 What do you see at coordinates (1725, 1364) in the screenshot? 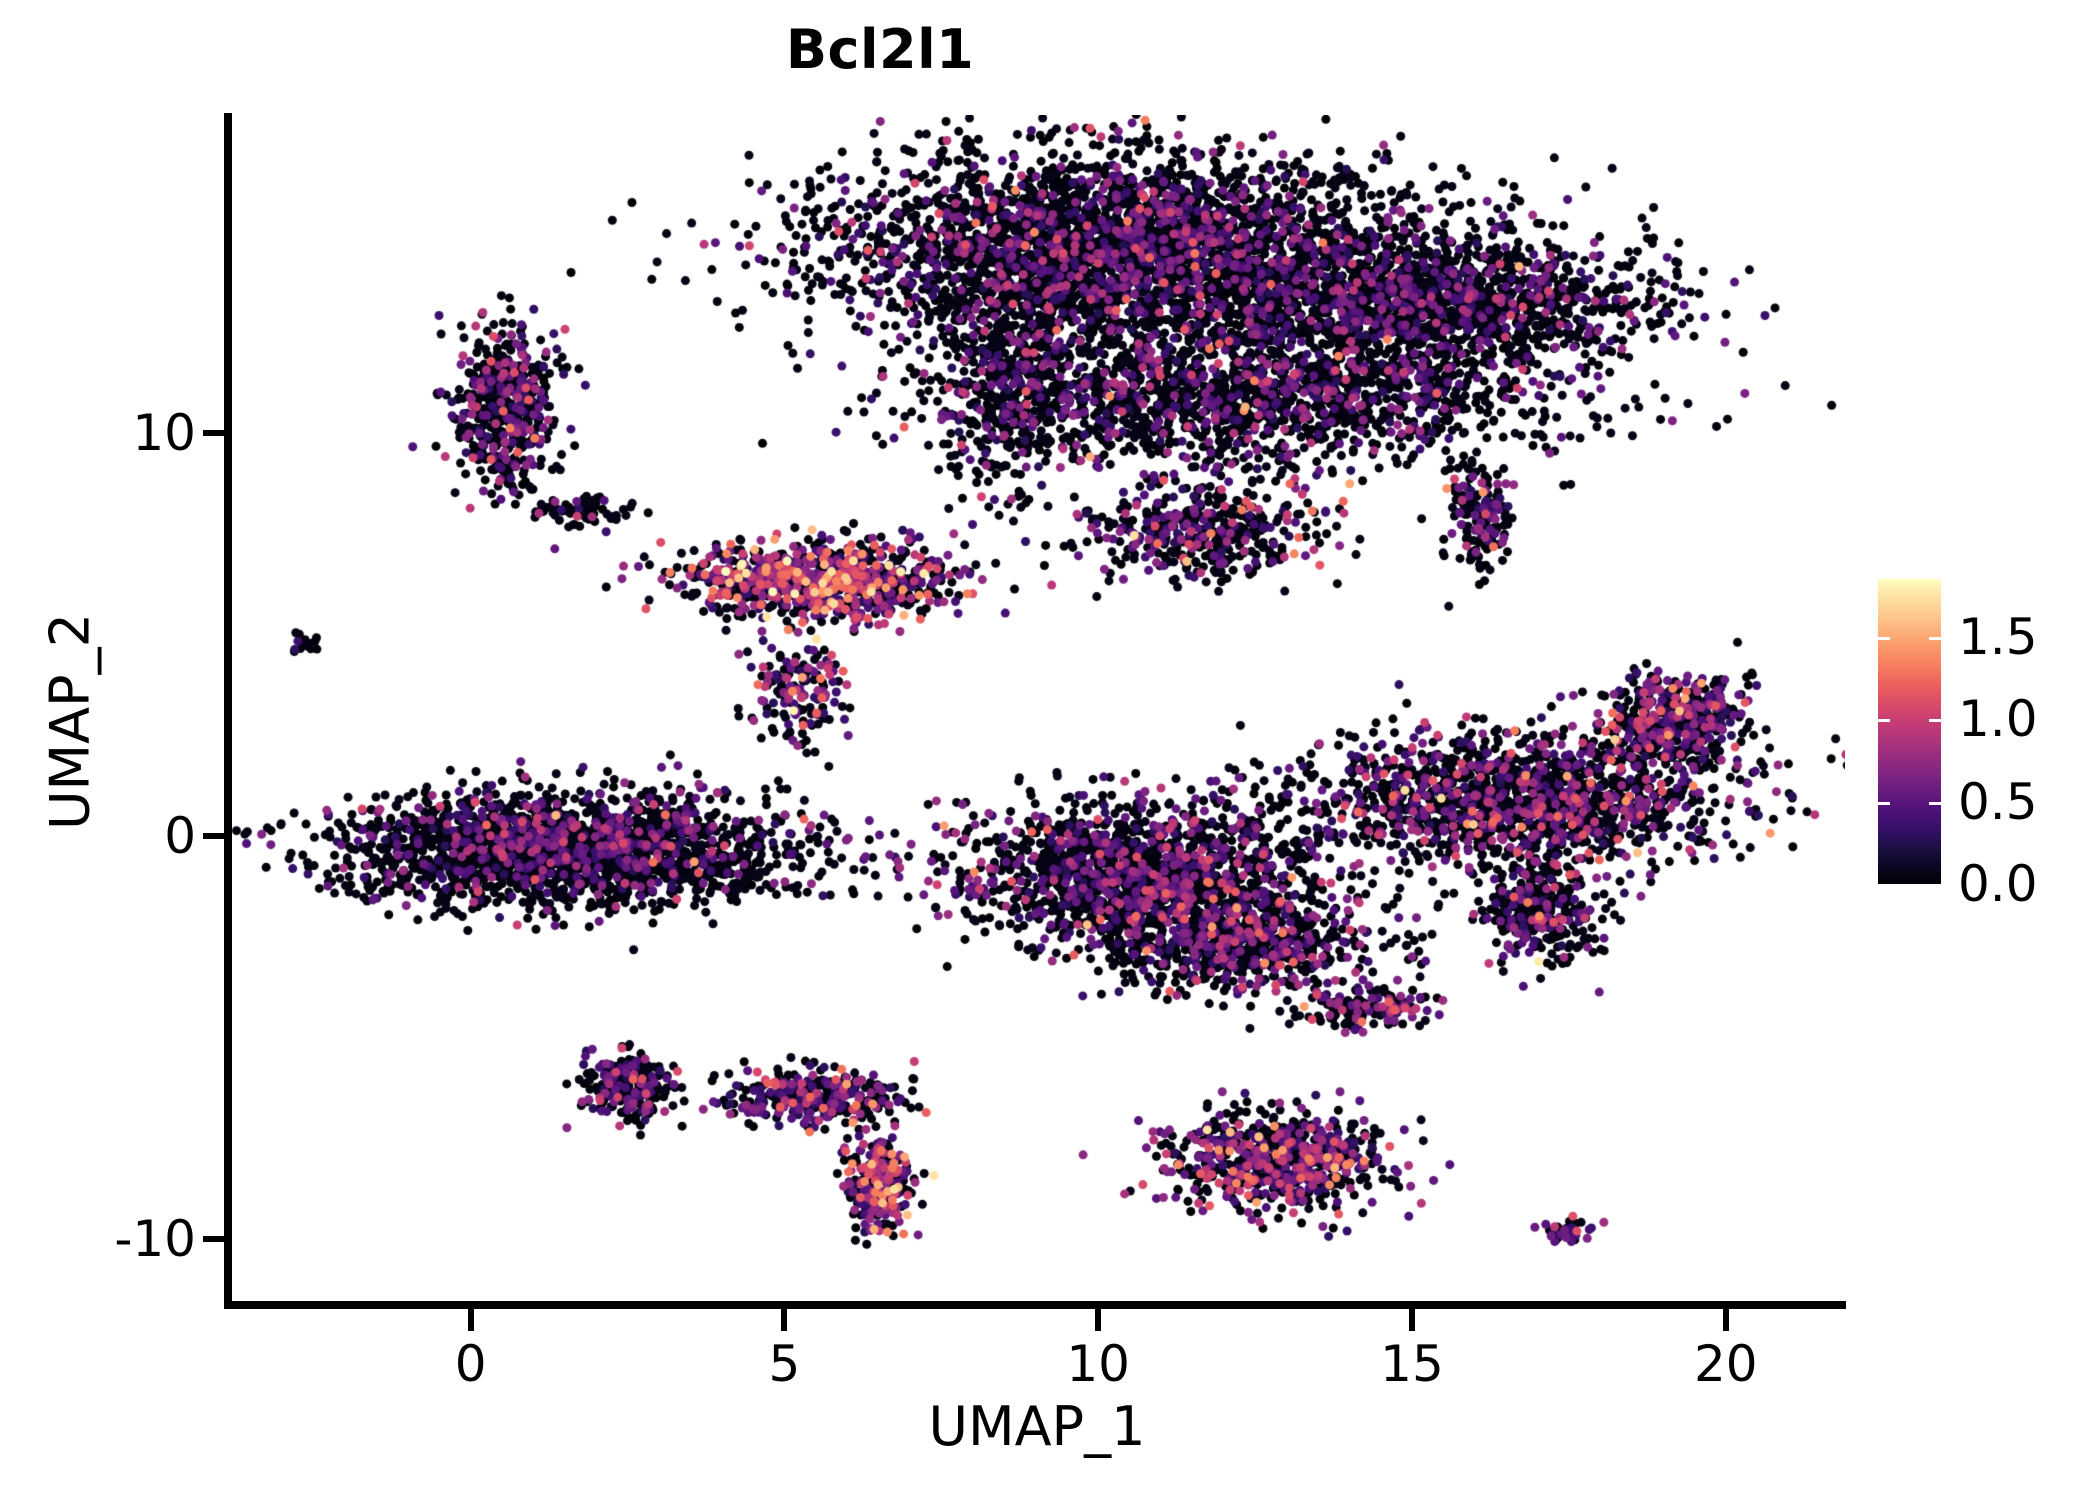
I see `x-tick-label: 20` at bounding box center [1725, 1364].